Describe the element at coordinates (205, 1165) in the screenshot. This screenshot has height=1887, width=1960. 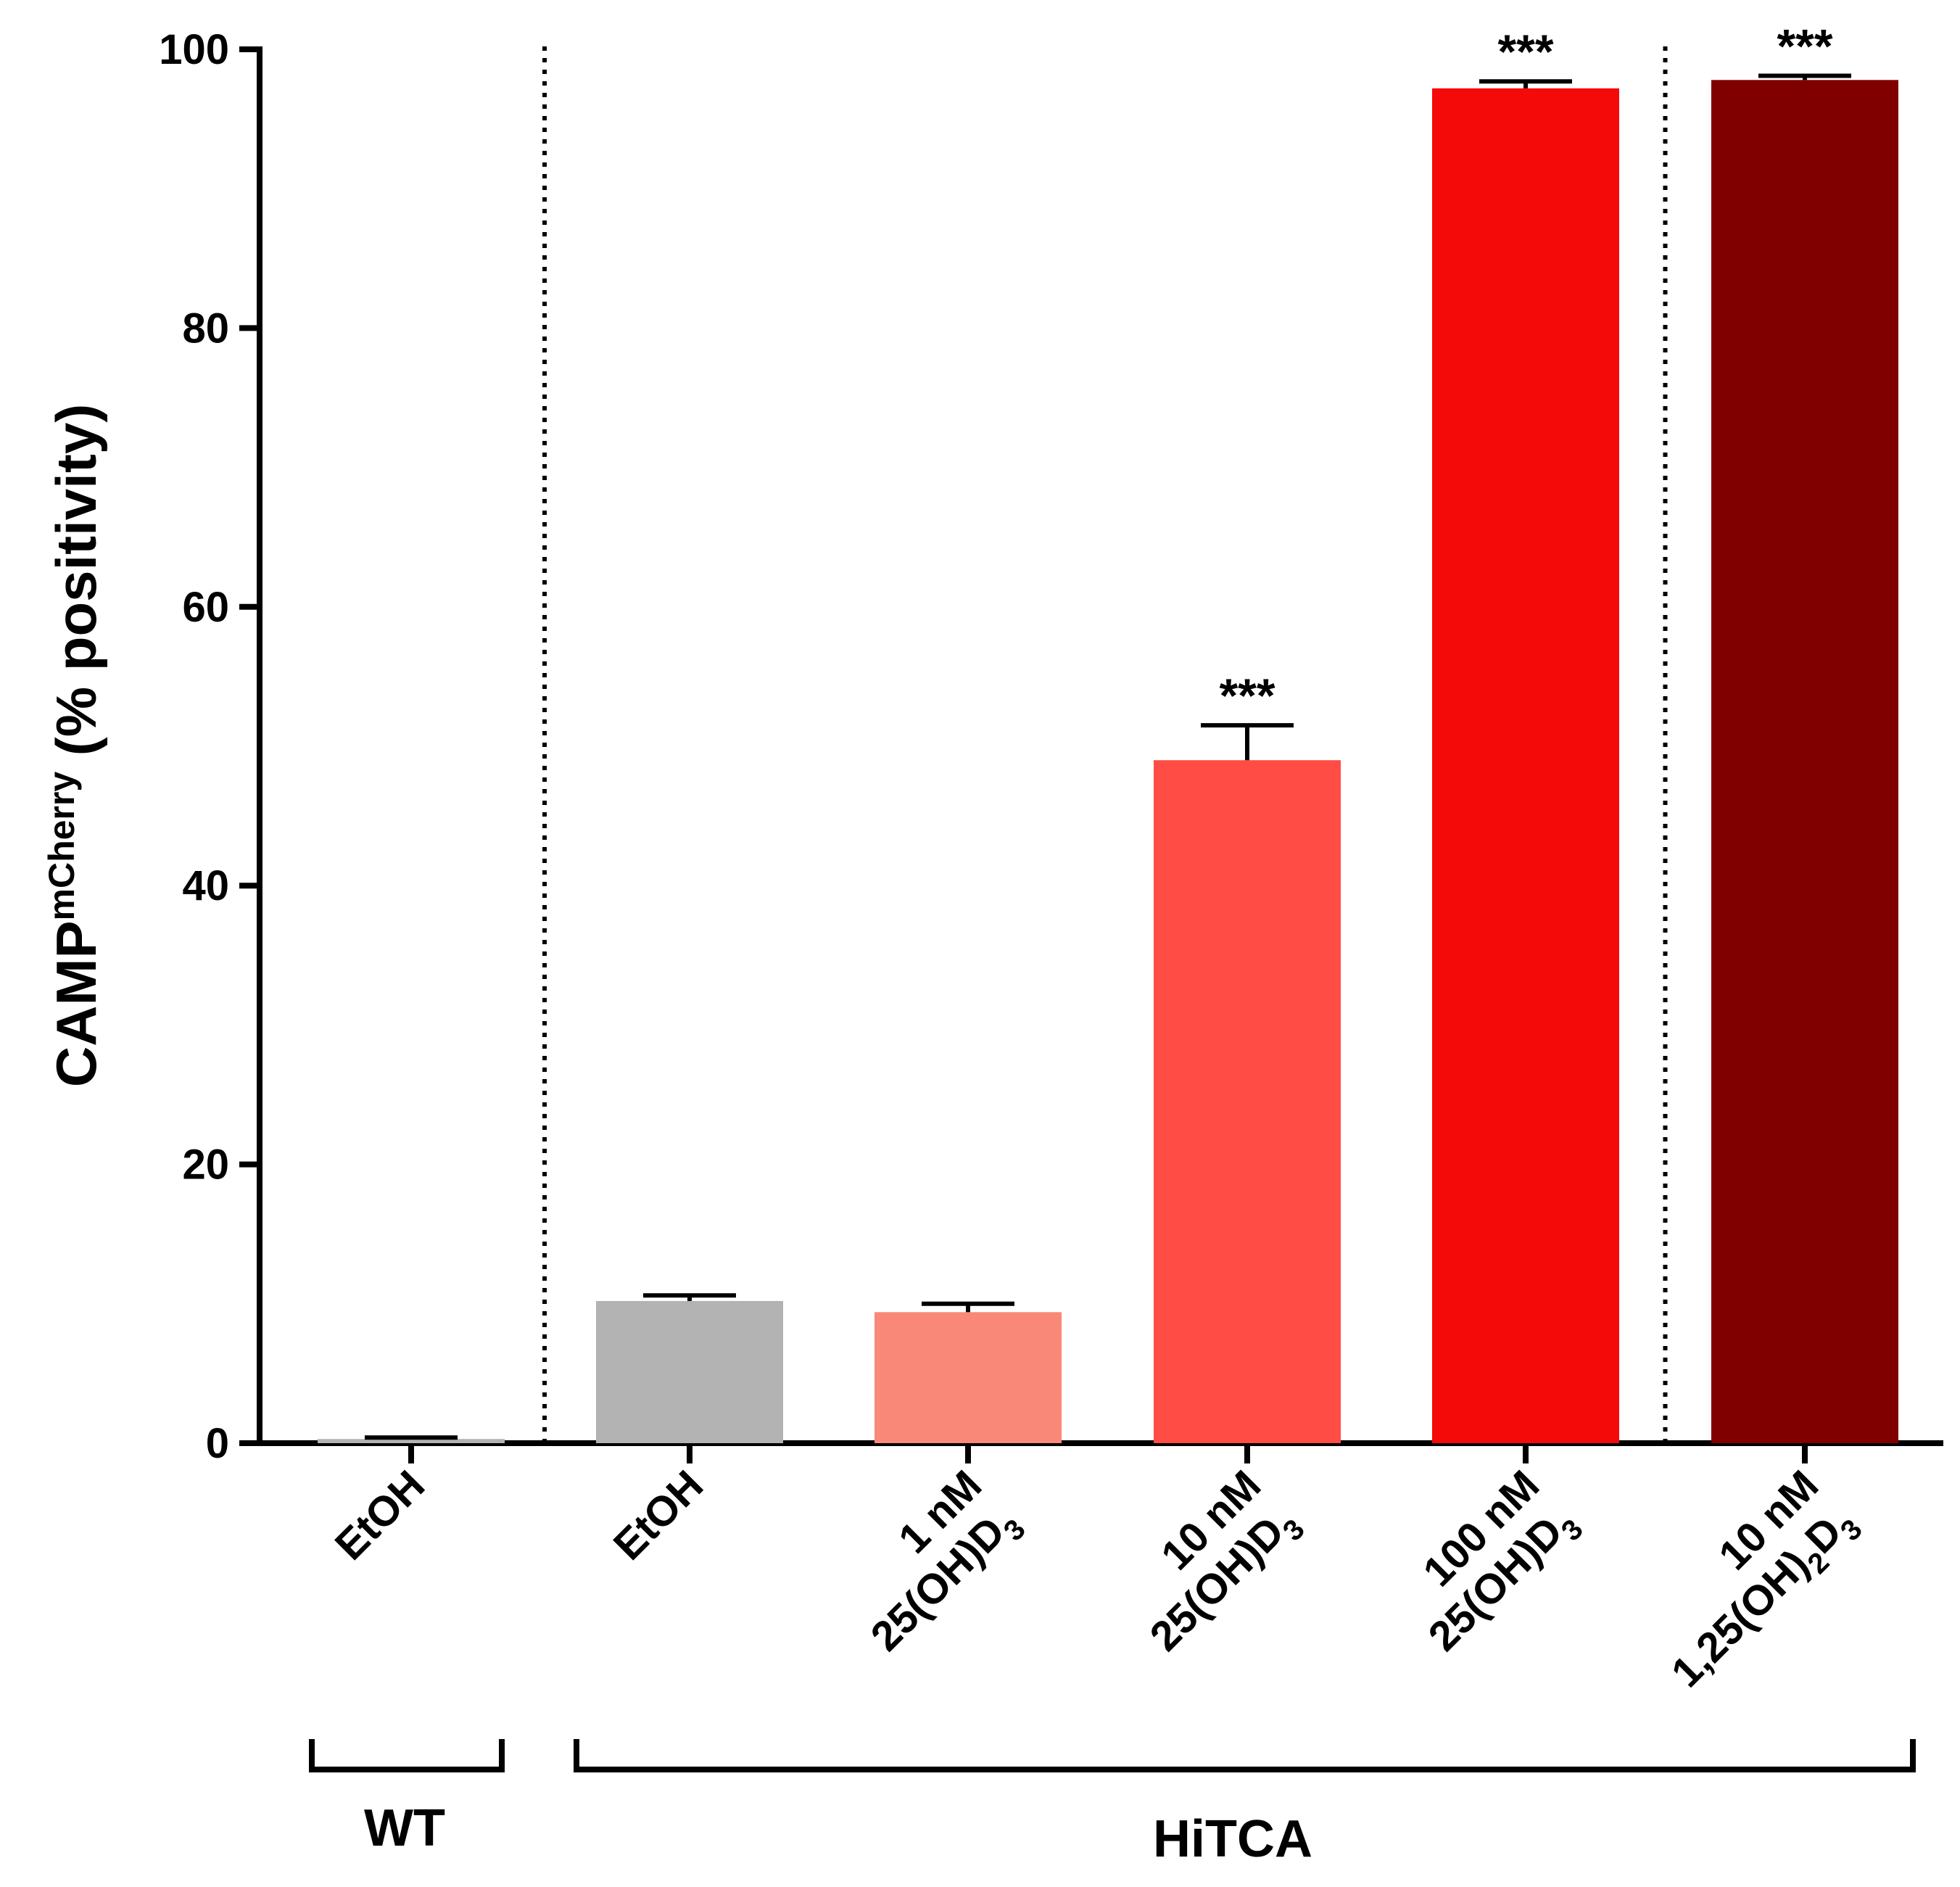
I see `y-tick-label: 20` at that location.